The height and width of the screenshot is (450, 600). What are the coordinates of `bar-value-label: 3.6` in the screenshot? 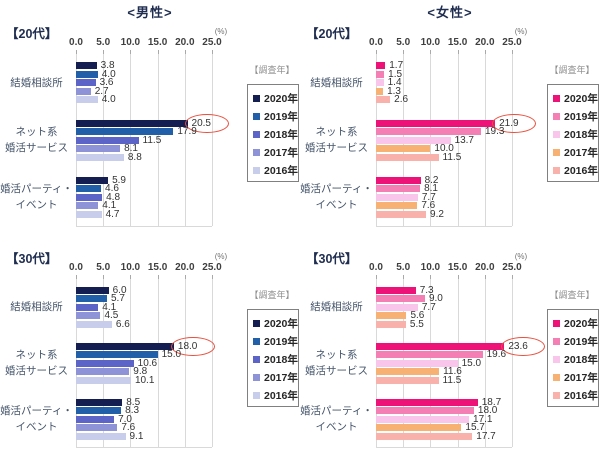 It's located at (106, 83).